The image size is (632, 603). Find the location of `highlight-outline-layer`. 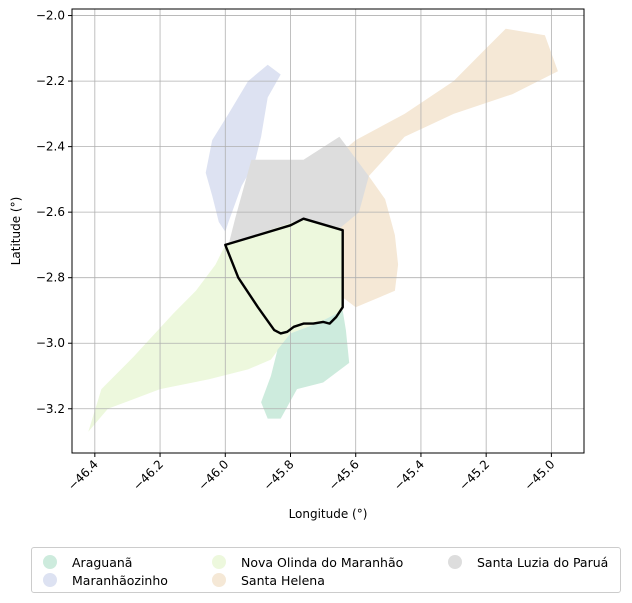

highlight-outline-layer is located at coordinates (284, 276).